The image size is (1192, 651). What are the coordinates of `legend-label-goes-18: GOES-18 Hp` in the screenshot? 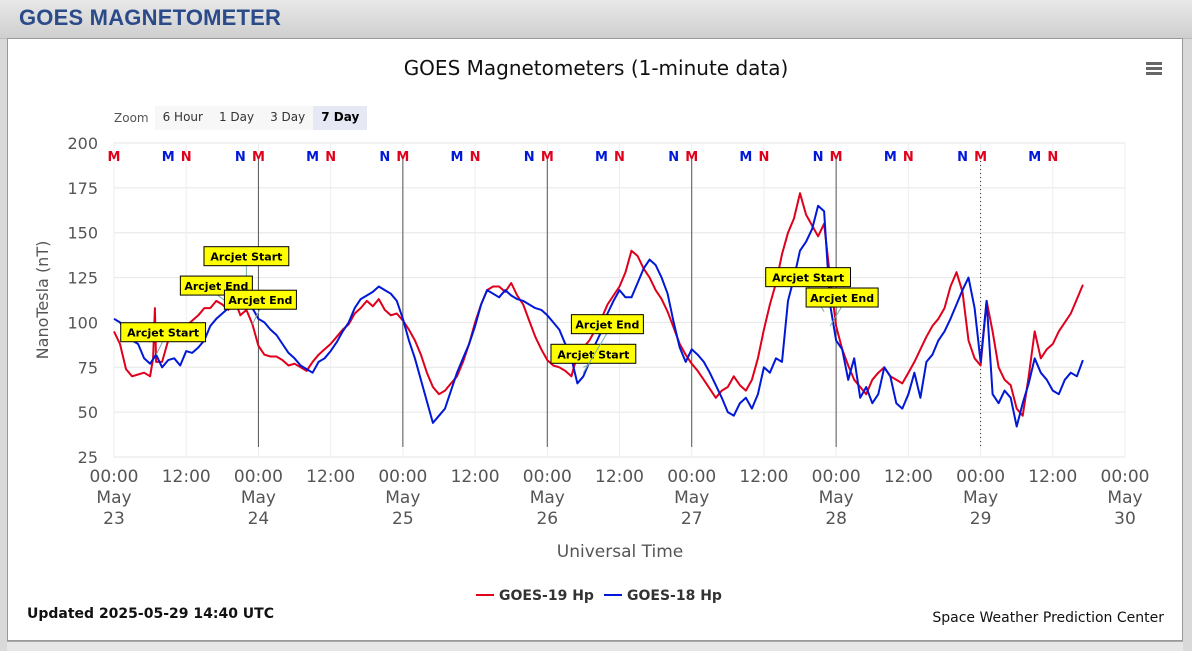 It's located at (674, 596).